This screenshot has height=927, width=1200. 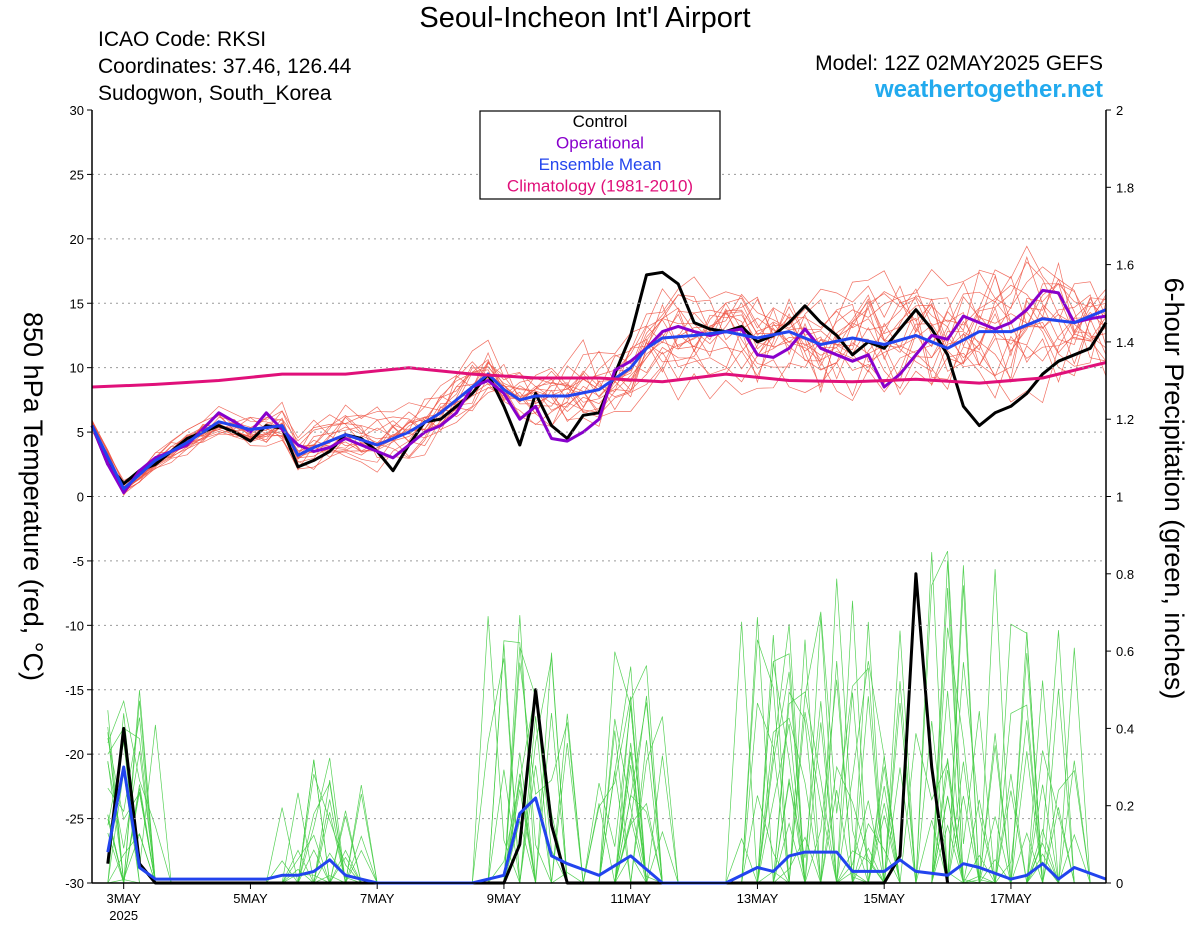 What do you see at coordinates (74, 819) in the screenshot?
I see `left-tick-label: -25` at bounding box center [74, 819].